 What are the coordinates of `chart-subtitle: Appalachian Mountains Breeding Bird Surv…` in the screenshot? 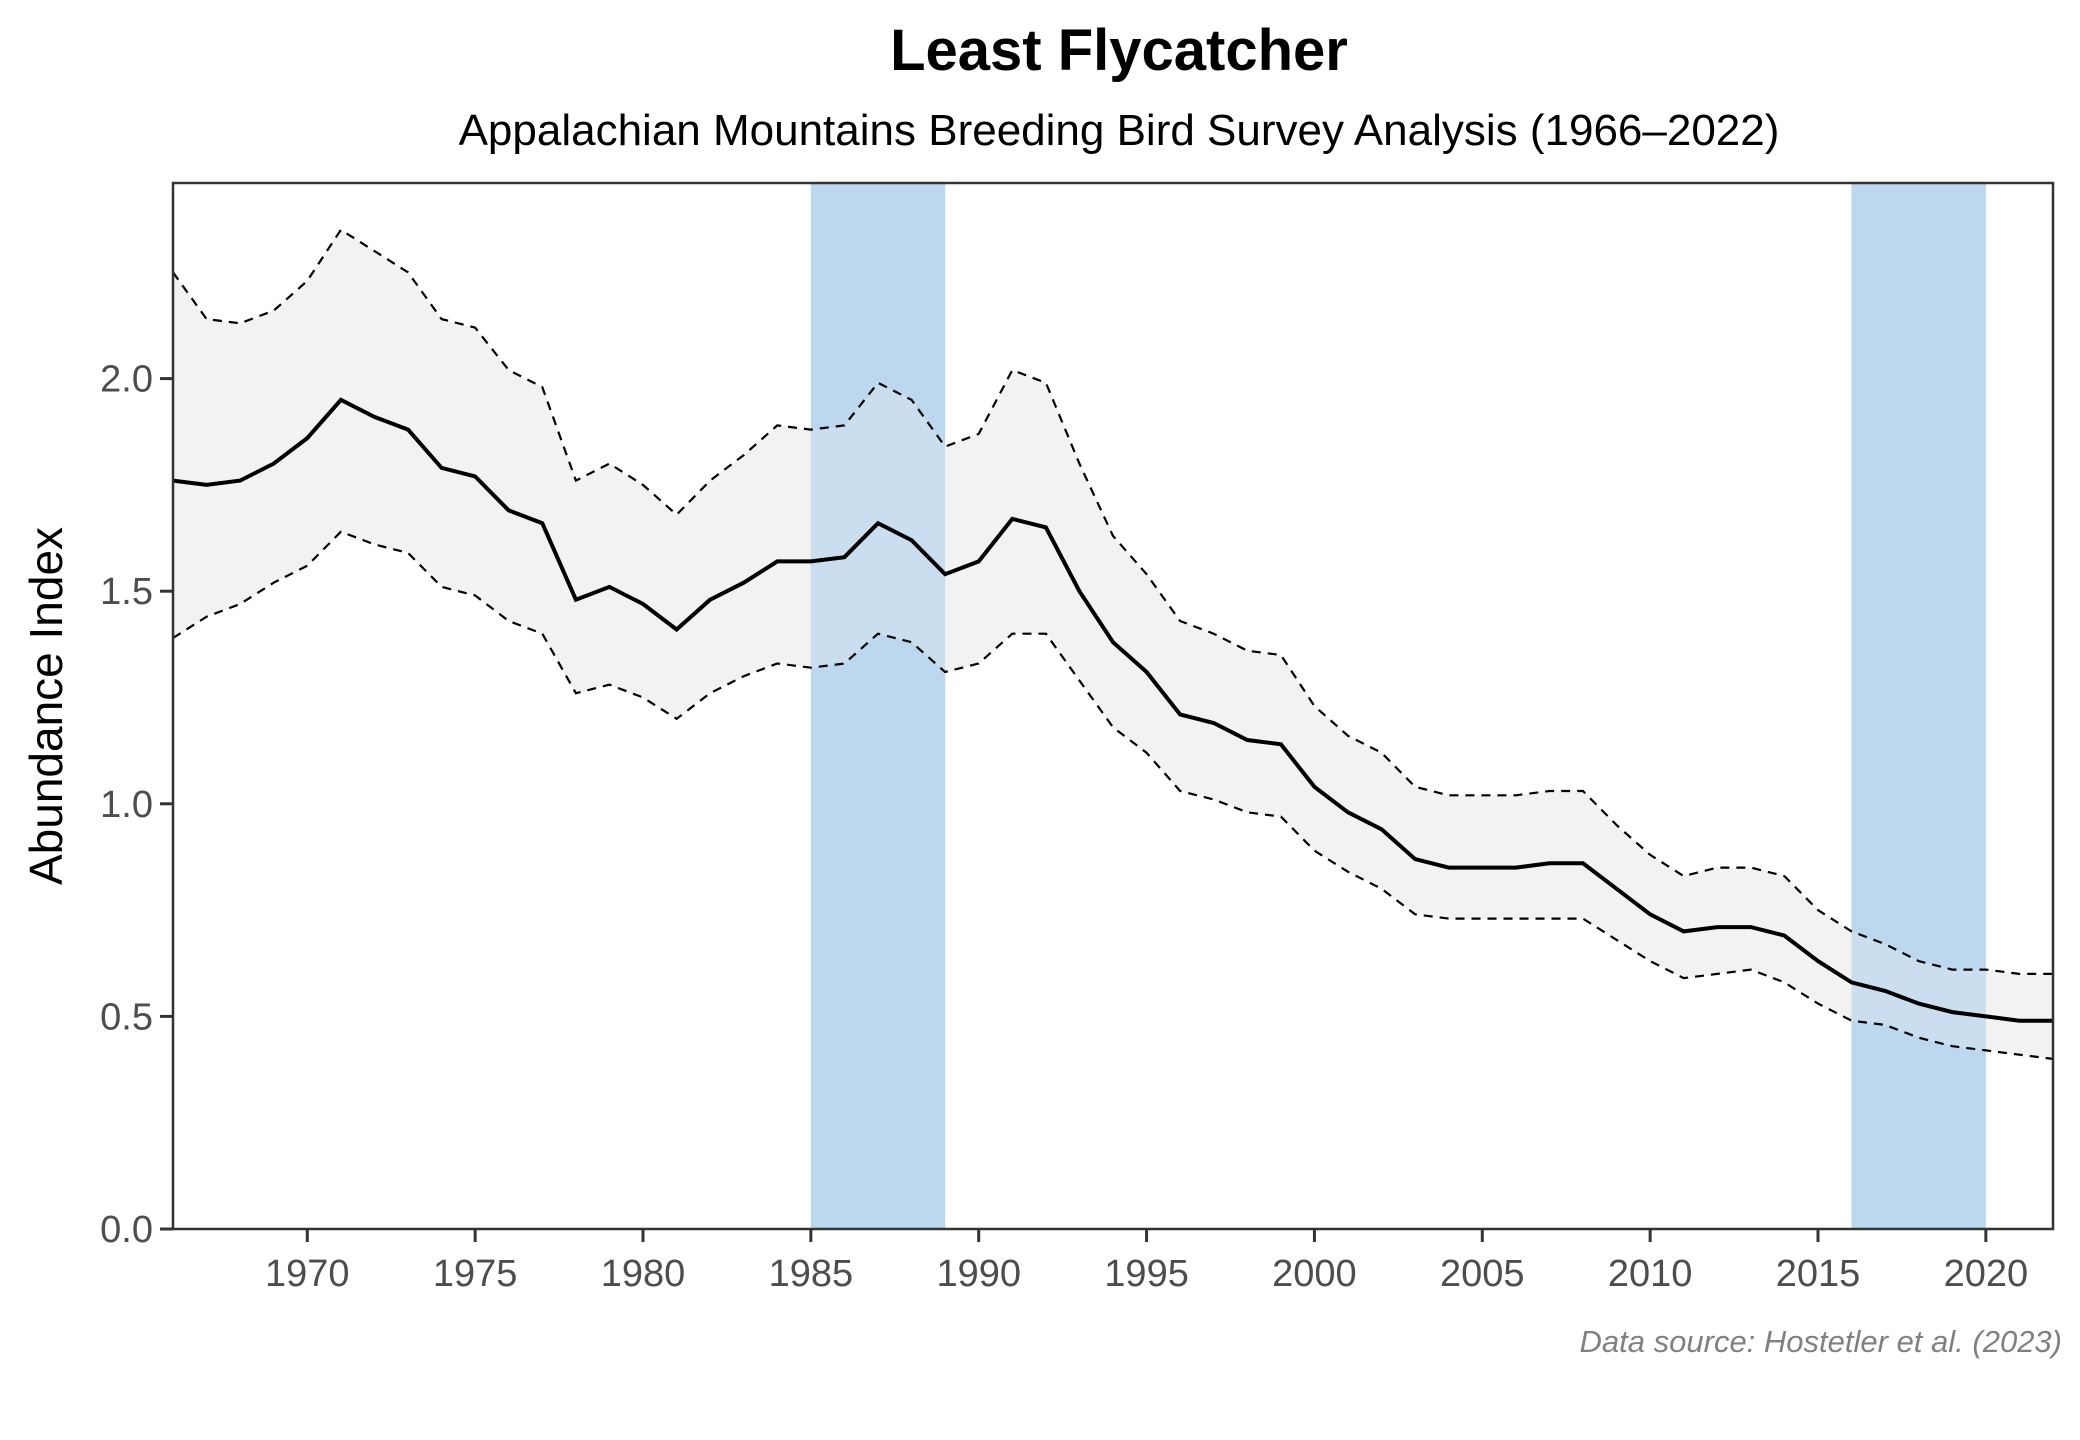 It's located at (1119, 130).